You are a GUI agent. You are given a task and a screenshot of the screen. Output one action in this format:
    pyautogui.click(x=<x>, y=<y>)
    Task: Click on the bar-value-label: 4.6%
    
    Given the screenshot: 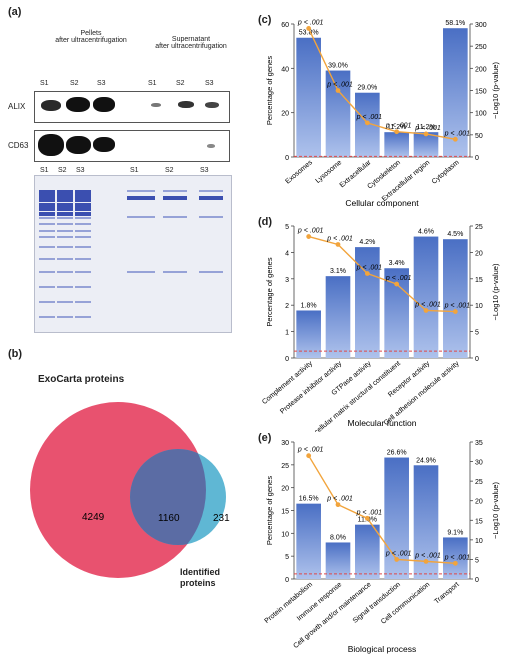 What is the action you would take?
    pyautogui.click(x=426, y=232)
    